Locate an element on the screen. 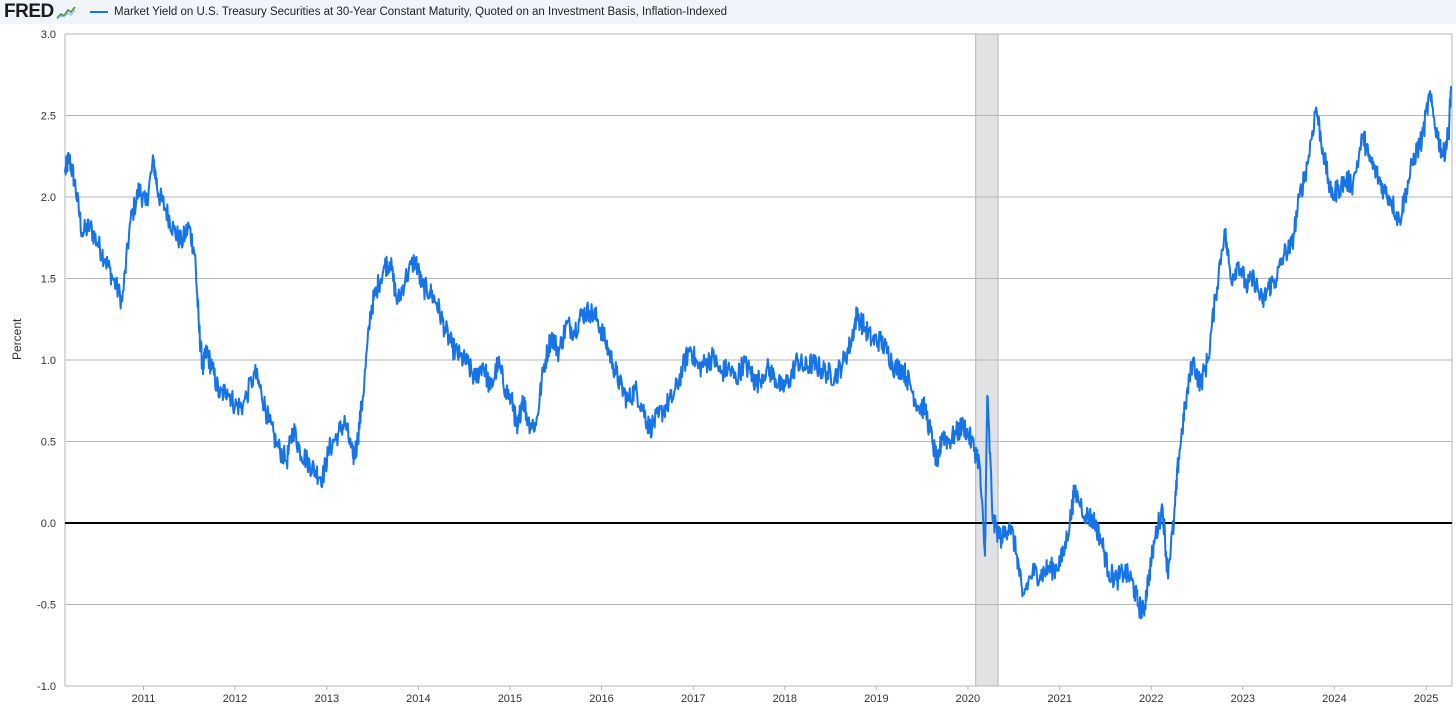 The height and width of the screenshot is (706, 1456). fred-chart-icon is located at coordinates (66, 13).